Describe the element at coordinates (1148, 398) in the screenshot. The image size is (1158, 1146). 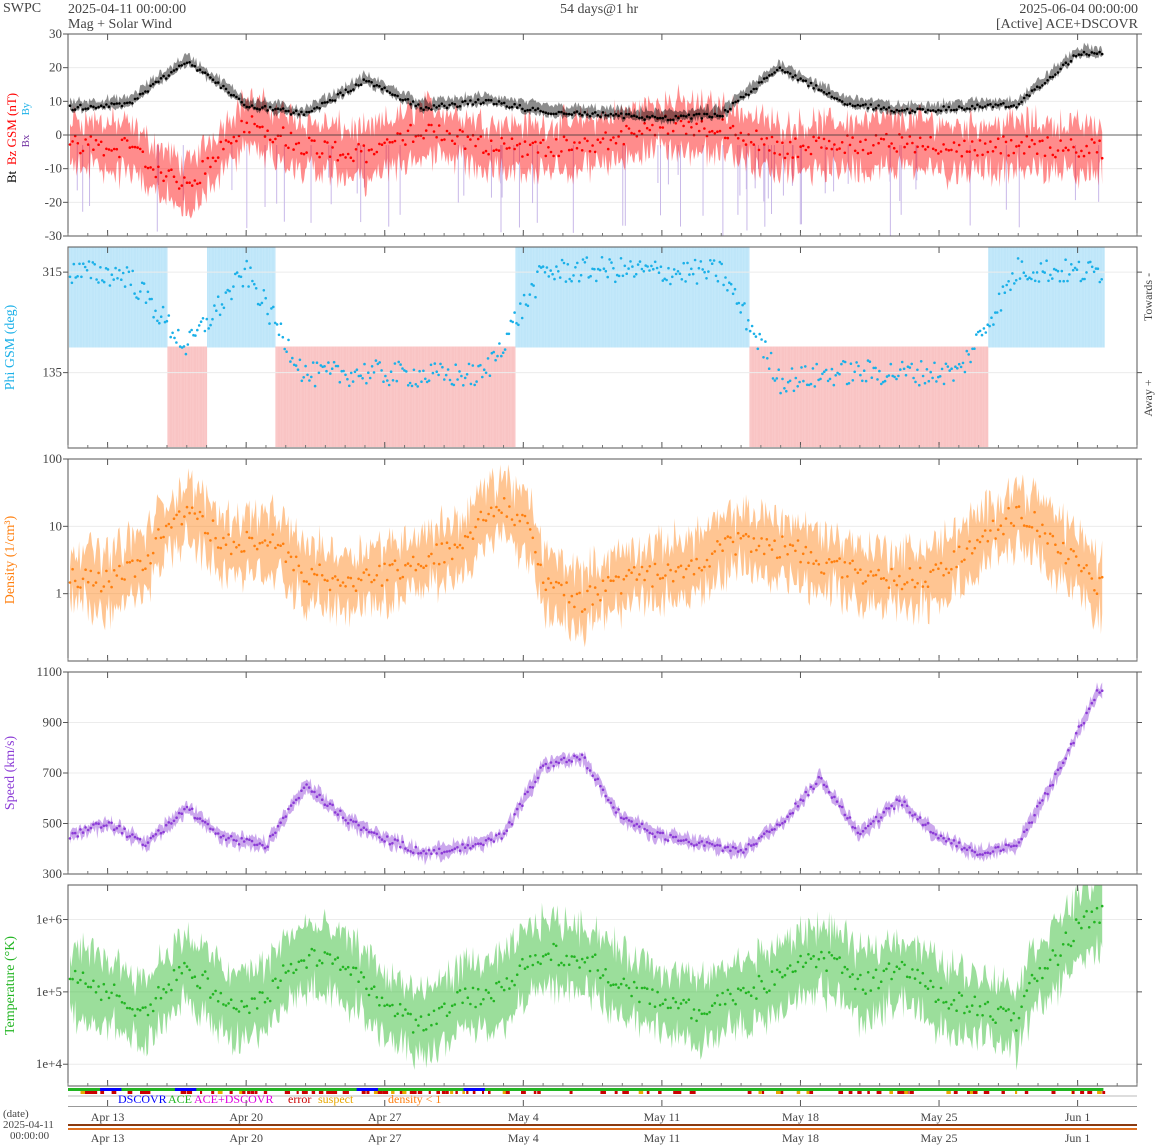
I see `away-label: Away +` at that location.